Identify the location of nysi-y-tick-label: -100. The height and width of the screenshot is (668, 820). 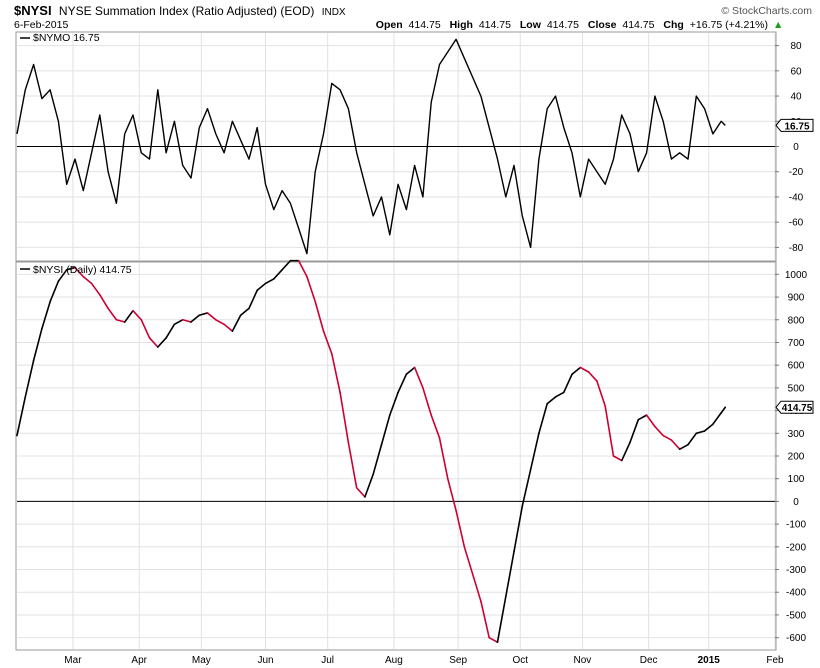
(796, 525).